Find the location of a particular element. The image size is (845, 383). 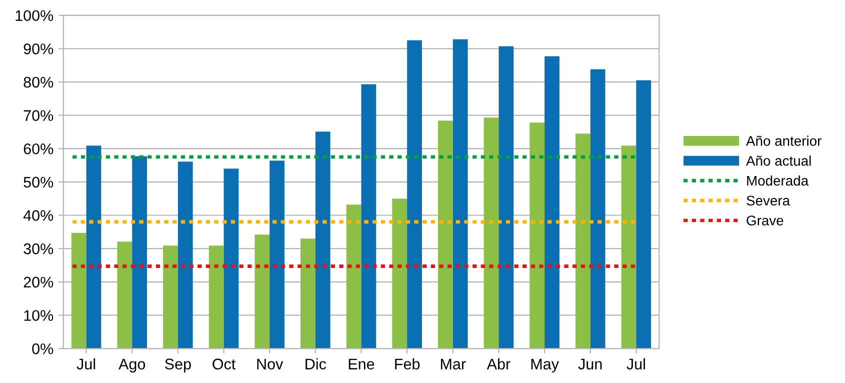

x-tick-label: Dic is located at coordinates (316, 364).